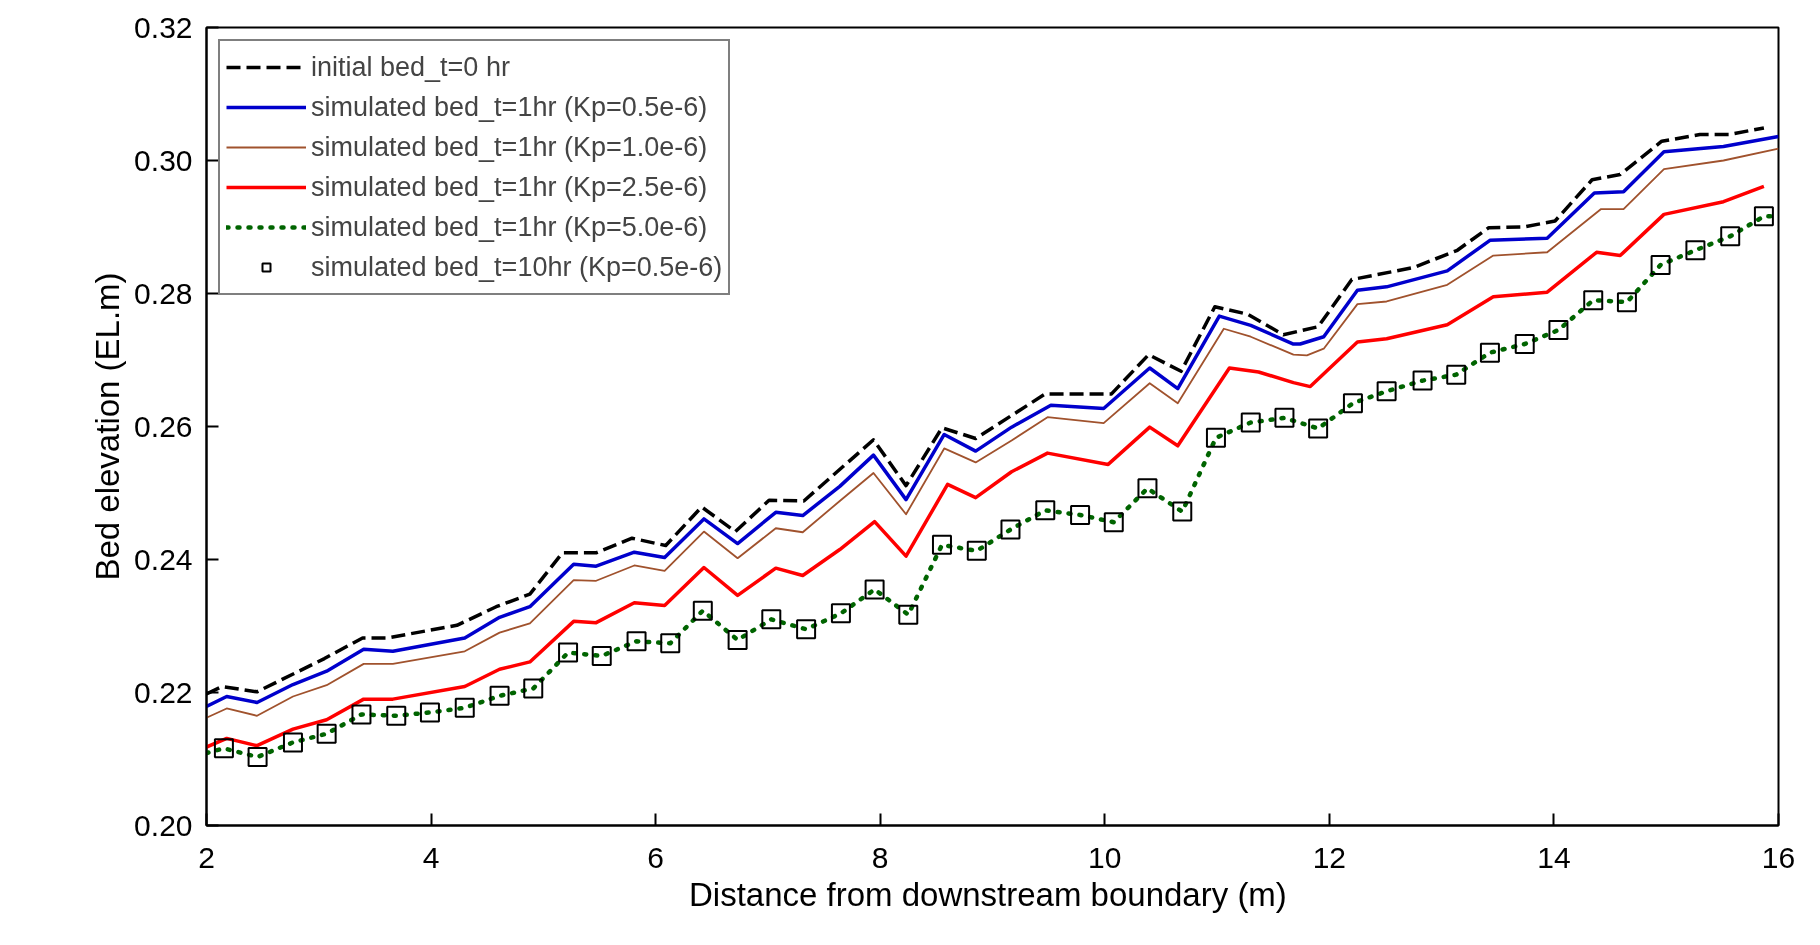 The image size is (1820, 945). Describe the element at coordinates (410, 67) in the screenshot. I see `legend-label: initial bed_t=0 hr` at that location.